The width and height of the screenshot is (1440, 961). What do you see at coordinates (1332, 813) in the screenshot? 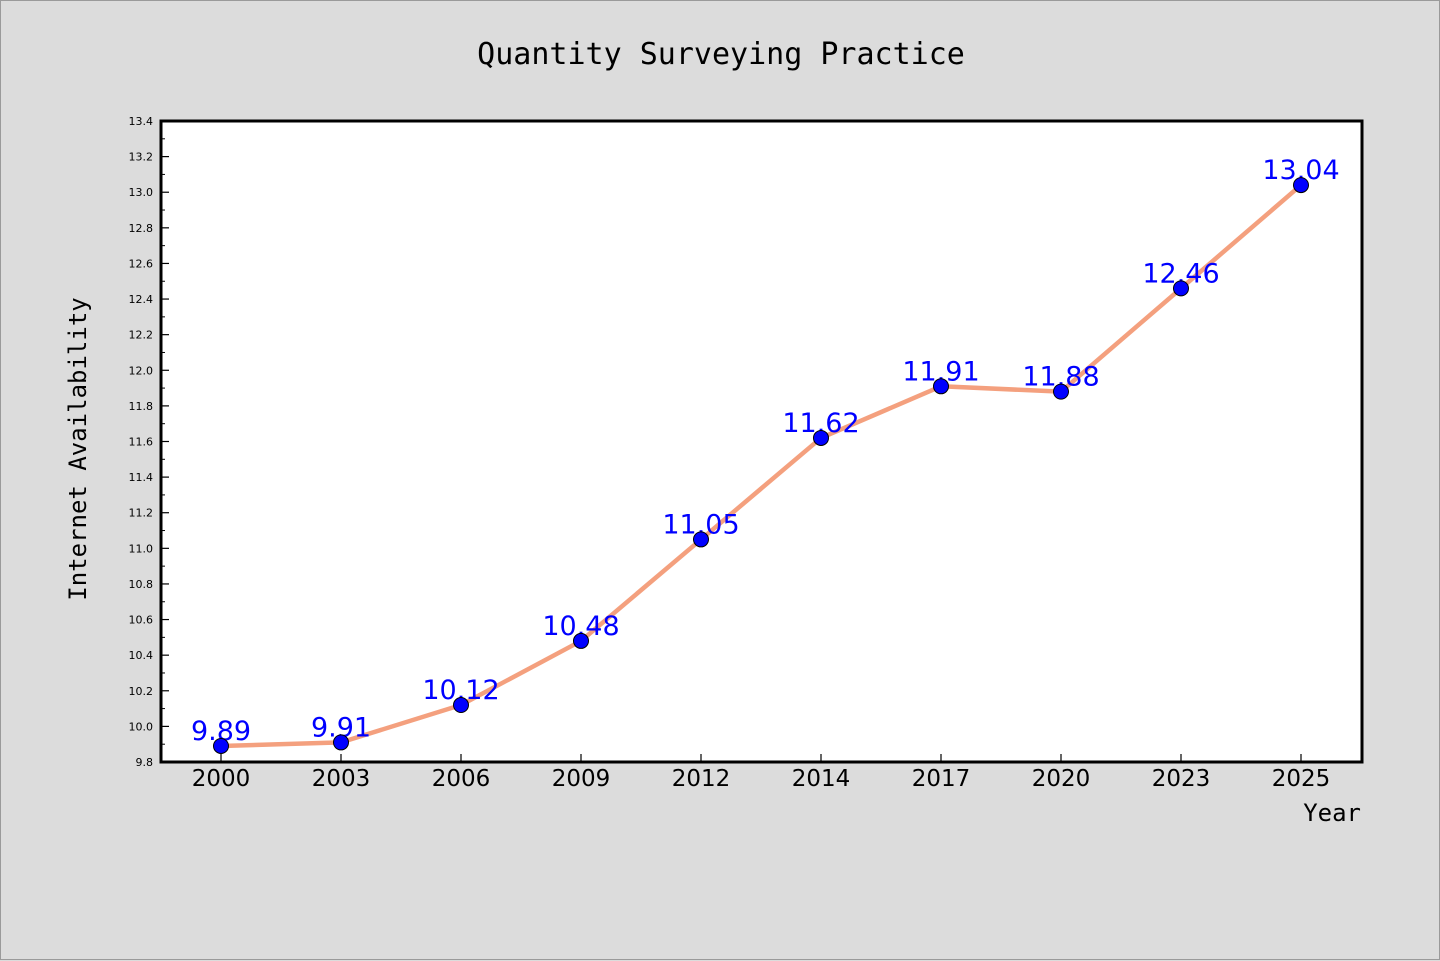
I see `x-axis-title: Year` at bounding box center [1332, 813].